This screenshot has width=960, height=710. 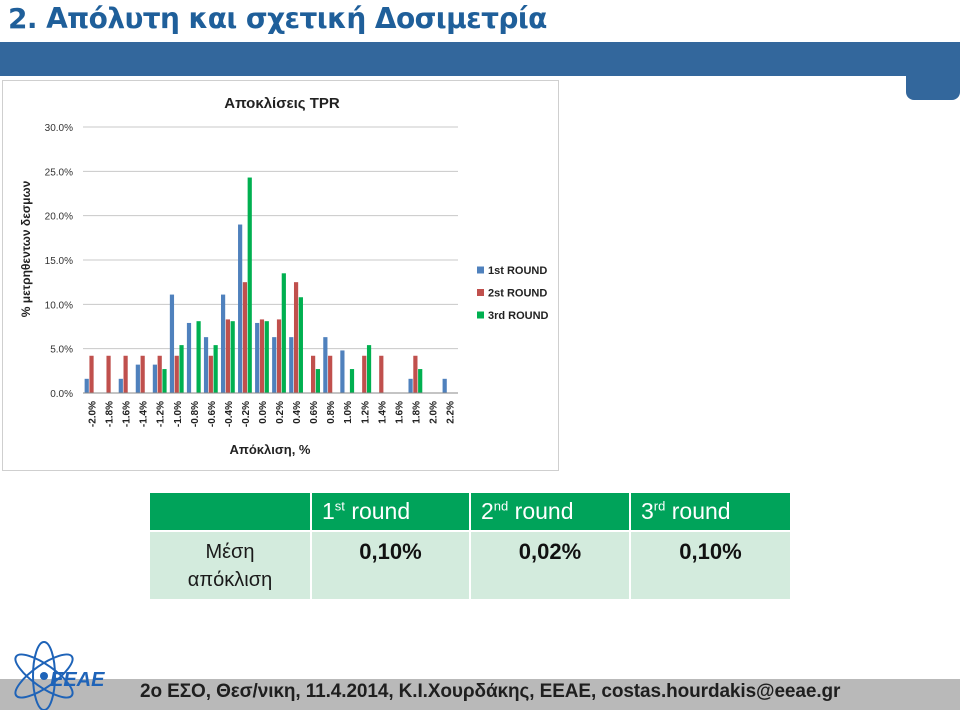 What do you see at coordinates (365, 412) in the screenshot?
I see `x-tick-label: 1.2%` at bounding box center [365, 412].